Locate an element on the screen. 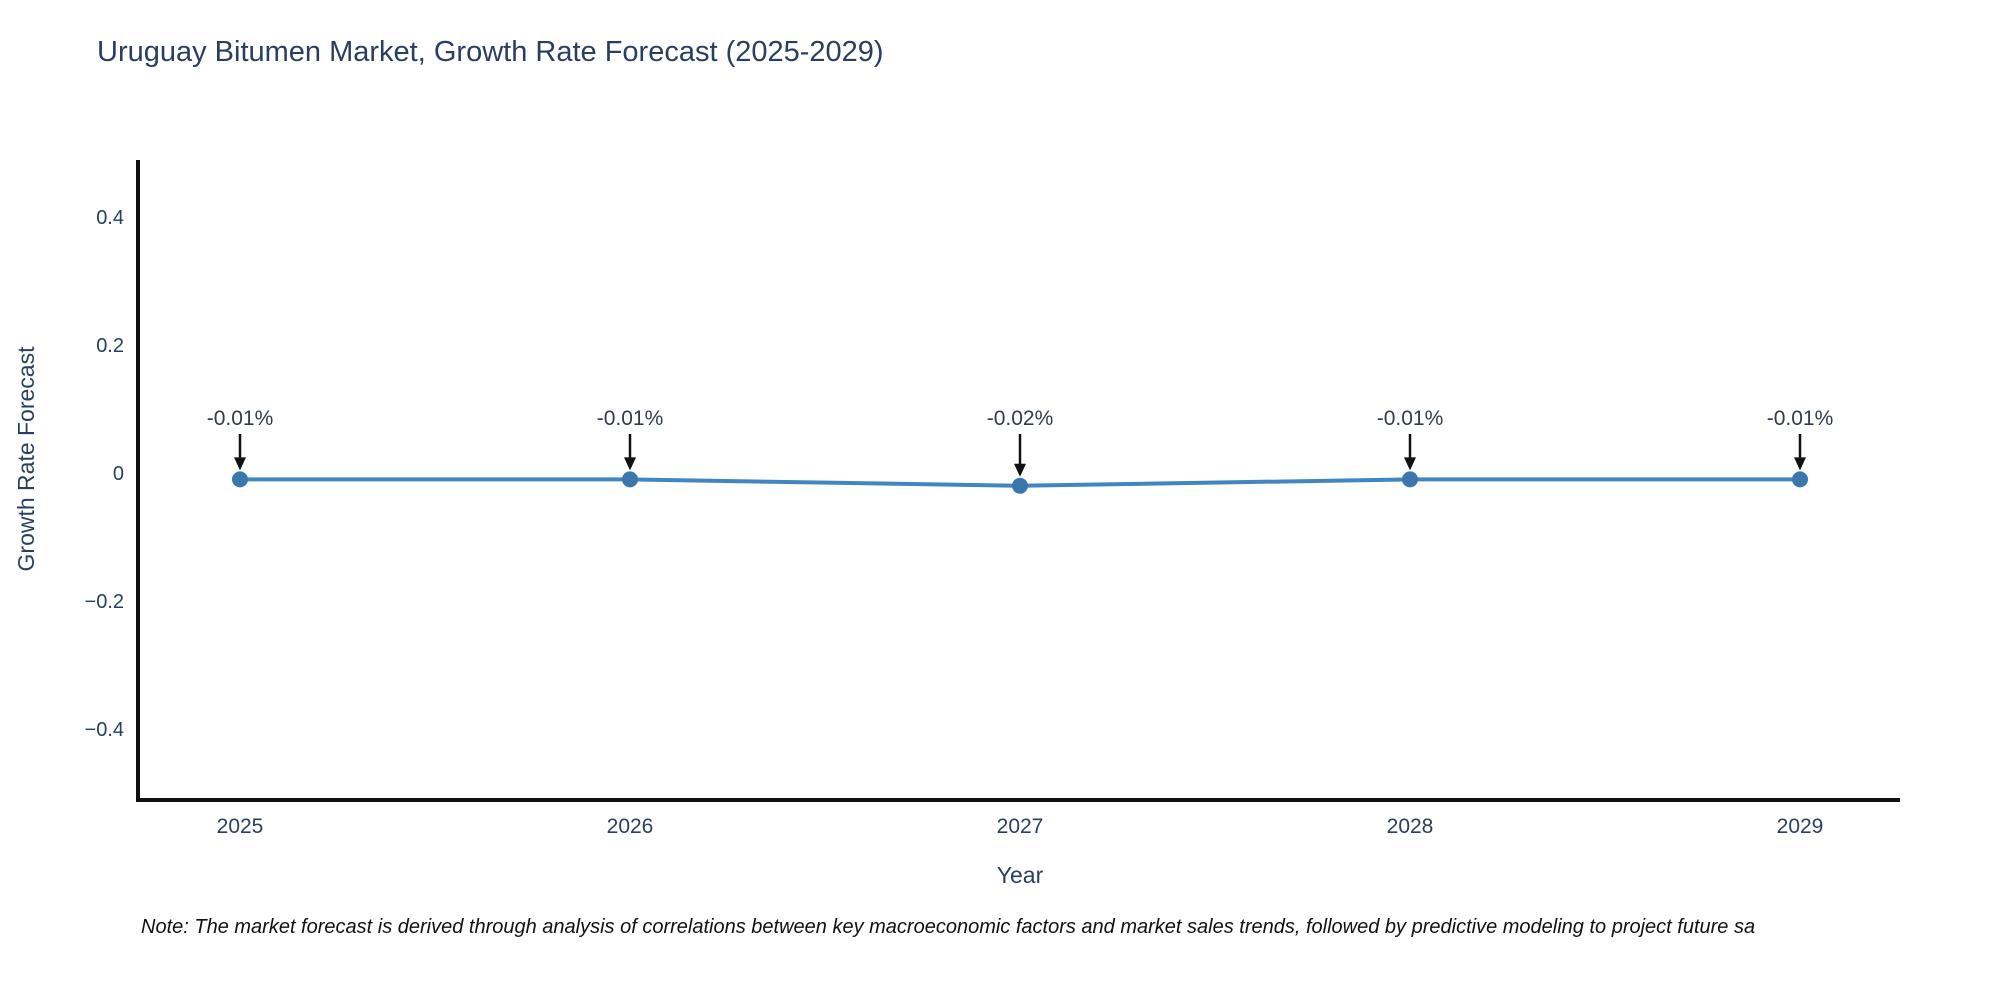  y-tick-label: 0 is located at coordinates (118, 474).